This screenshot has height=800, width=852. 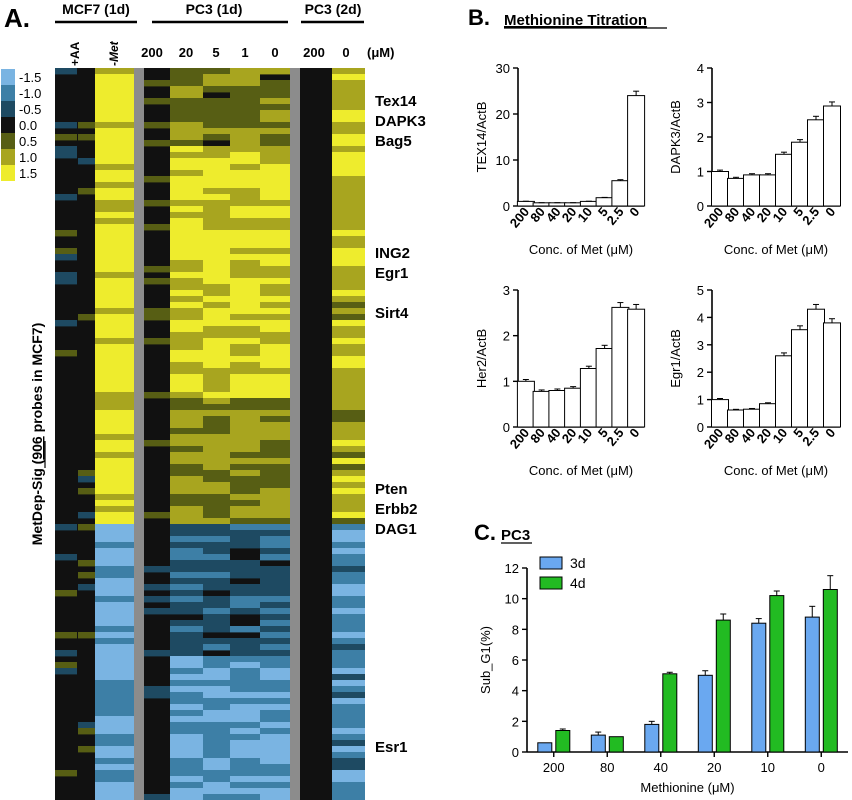 What do you see at coordinates (503, 114) in the screenshot?
I see `y-tick-label: 20` at bounding box center [503, 114].